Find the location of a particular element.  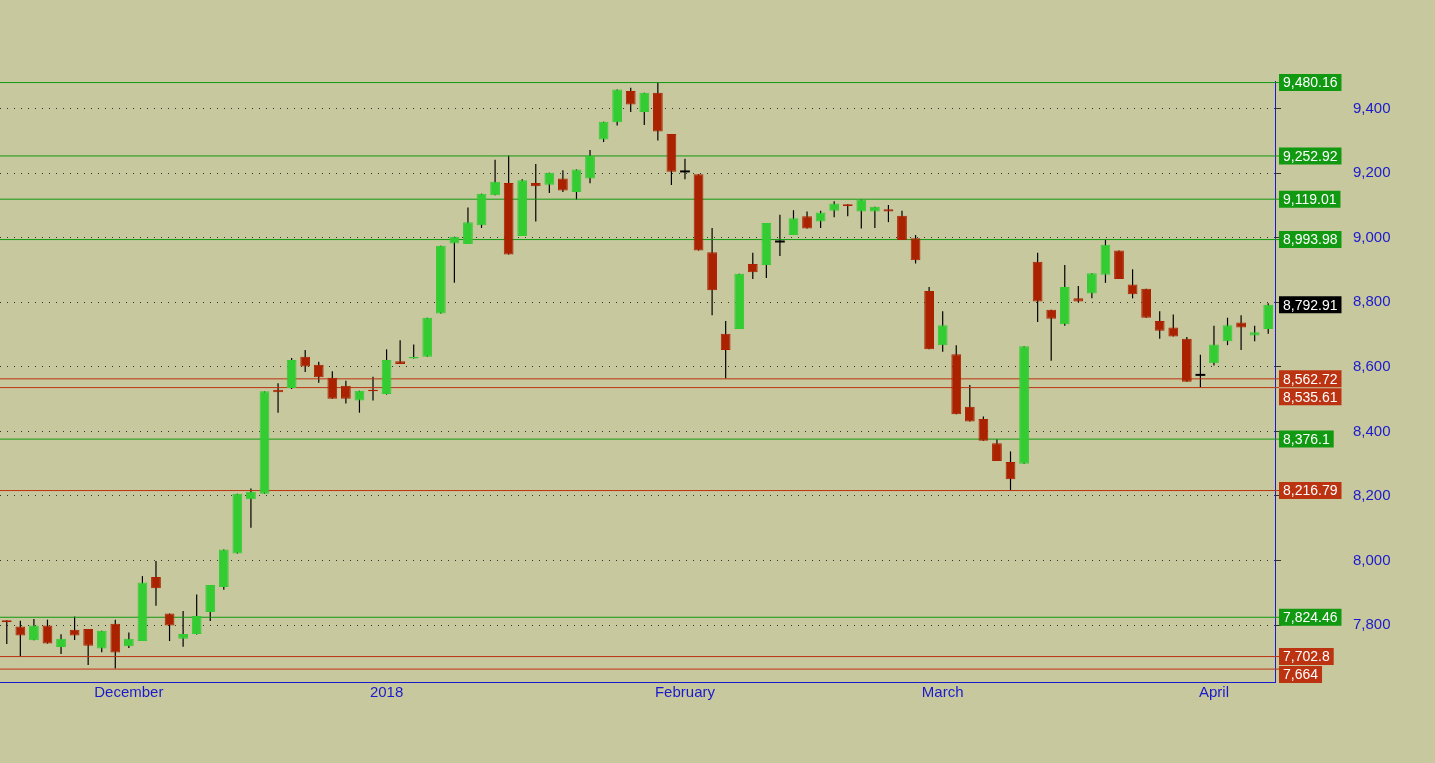

y-tick-label: 8,200 is located at coordinates (1372, 495).